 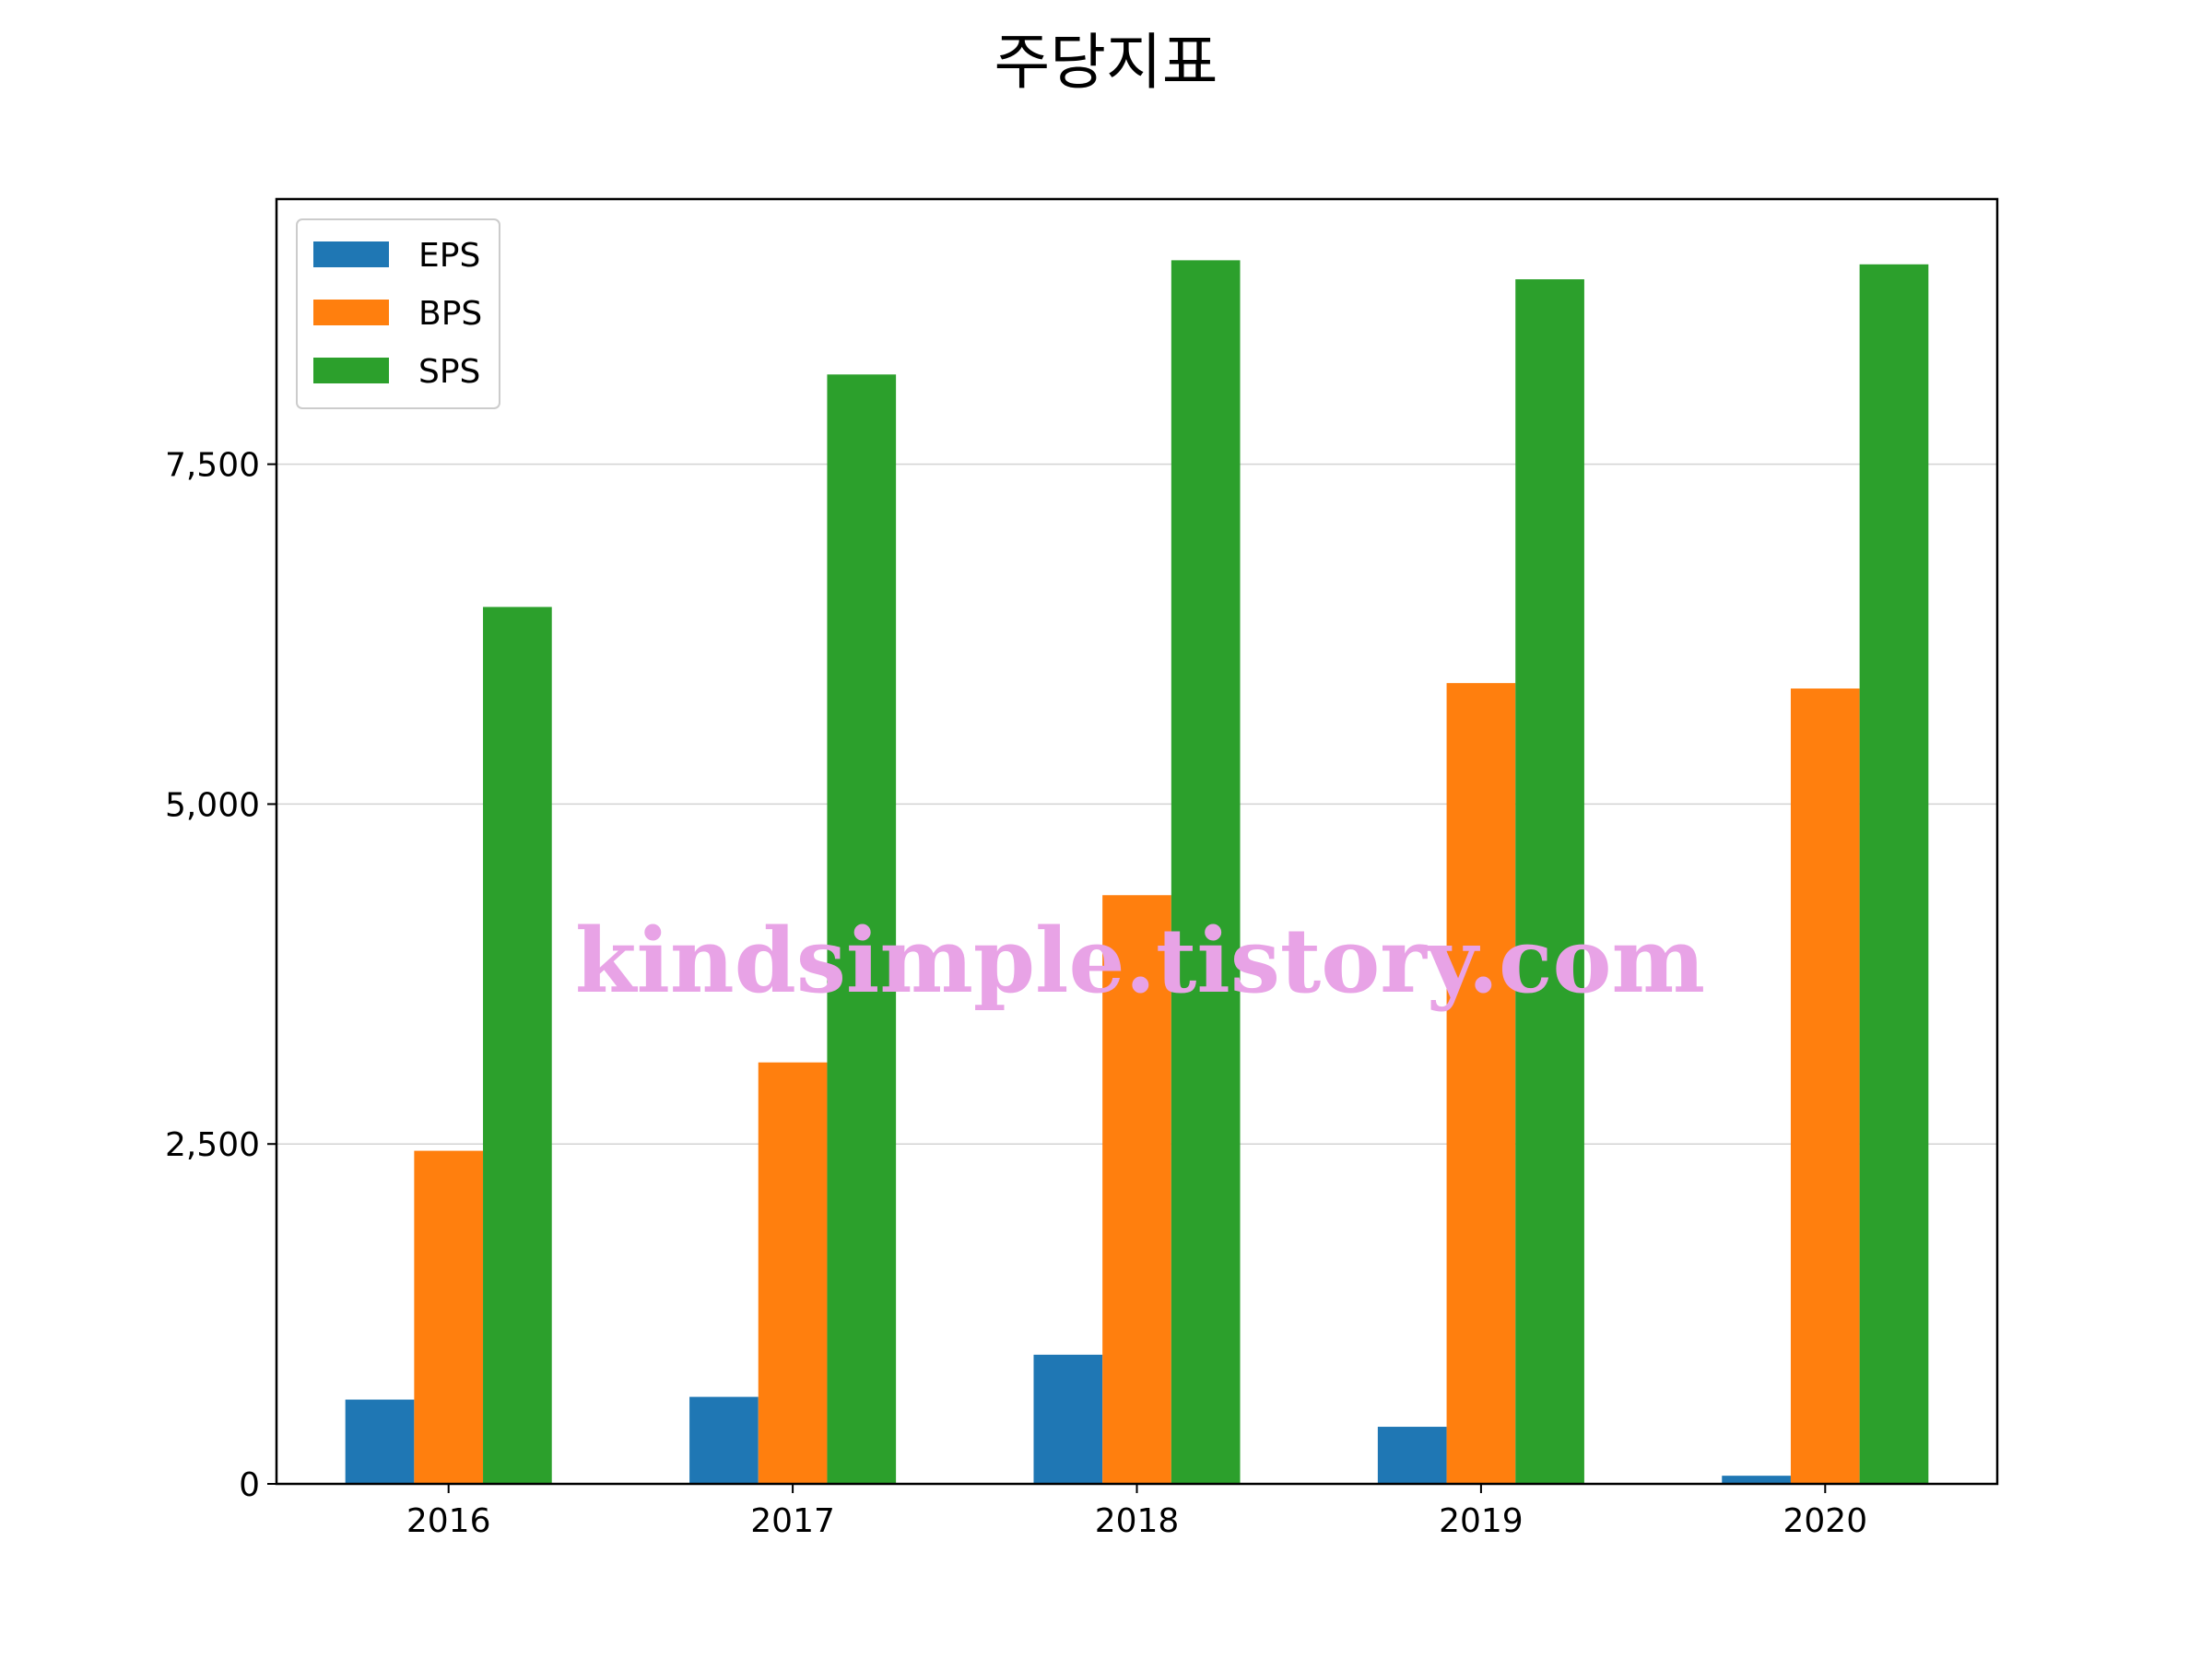 What do you see at coordinates (1206, 872) in the screenshot?
I see `bar-sps-2018` at bounding box center [1206, 872].